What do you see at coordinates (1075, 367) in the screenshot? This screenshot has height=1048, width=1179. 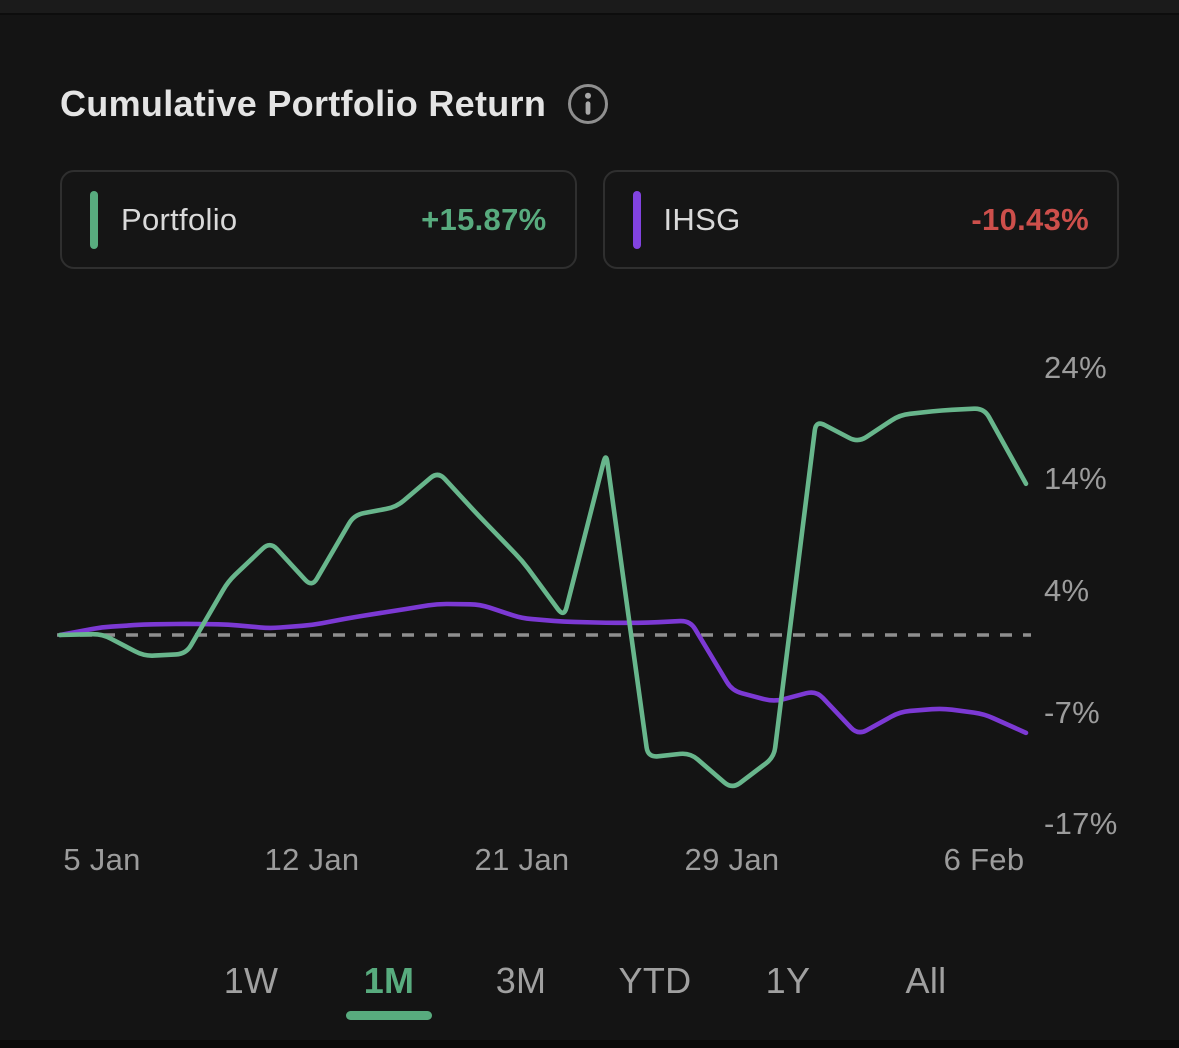 I see `y-axis-label: 24%` at bounding box center [1075, 367].